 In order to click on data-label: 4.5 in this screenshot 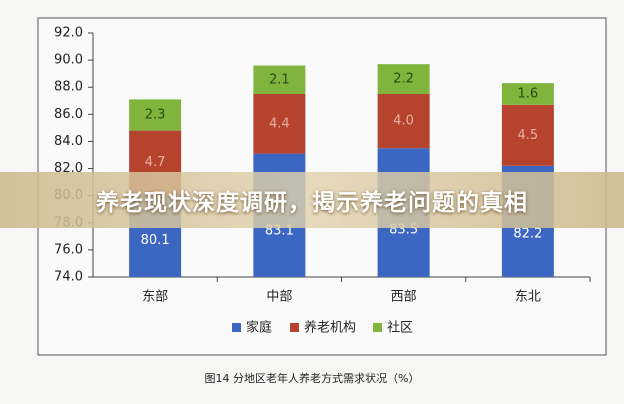, I will do `click(528, 135)`.